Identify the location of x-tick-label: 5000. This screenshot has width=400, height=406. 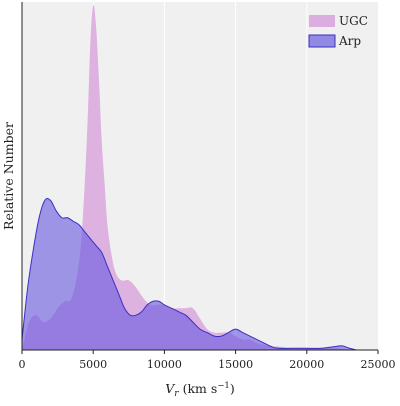
(93, 364).